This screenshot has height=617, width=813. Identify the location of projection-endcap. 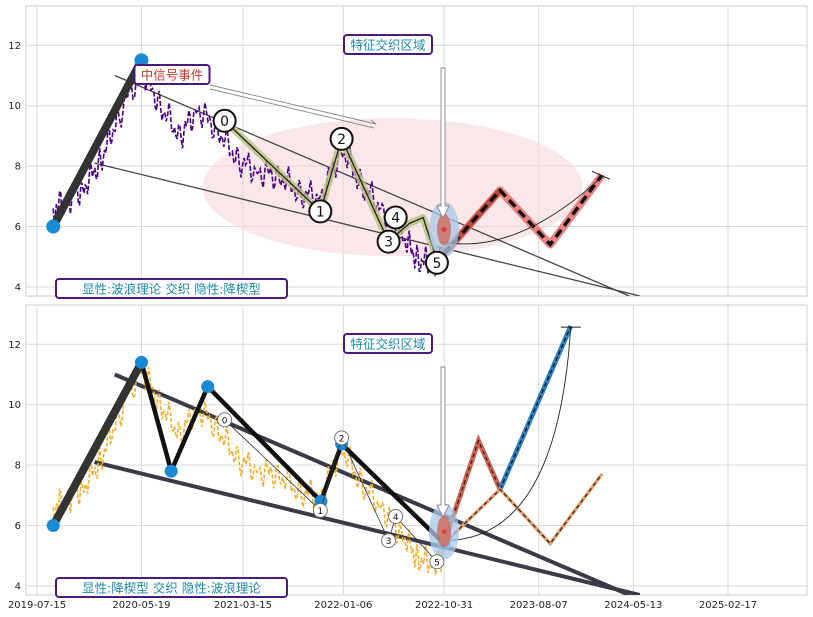
(601, 175).